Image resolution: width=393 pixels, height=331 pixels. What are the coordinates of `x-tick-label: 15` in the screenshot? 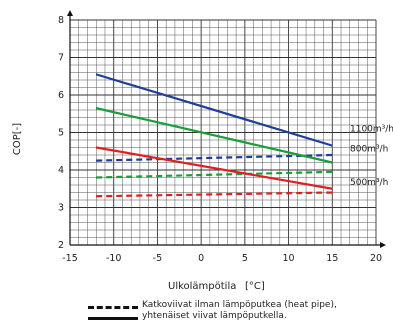 It's located at (332, 258).